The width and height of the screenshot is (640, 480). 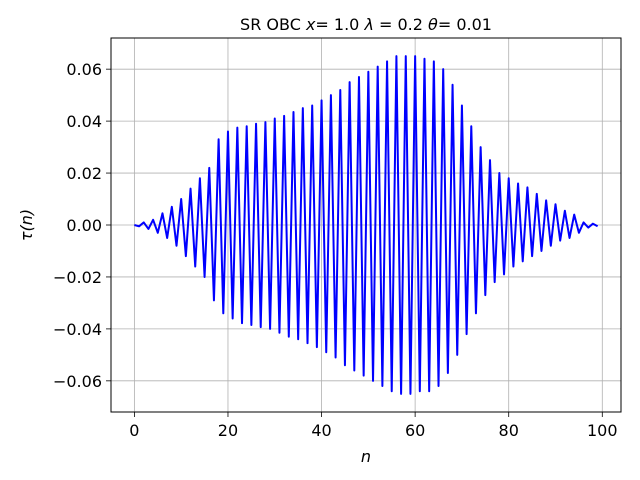 I want to click on x-axis-label: n, so click(x=366, y=456).